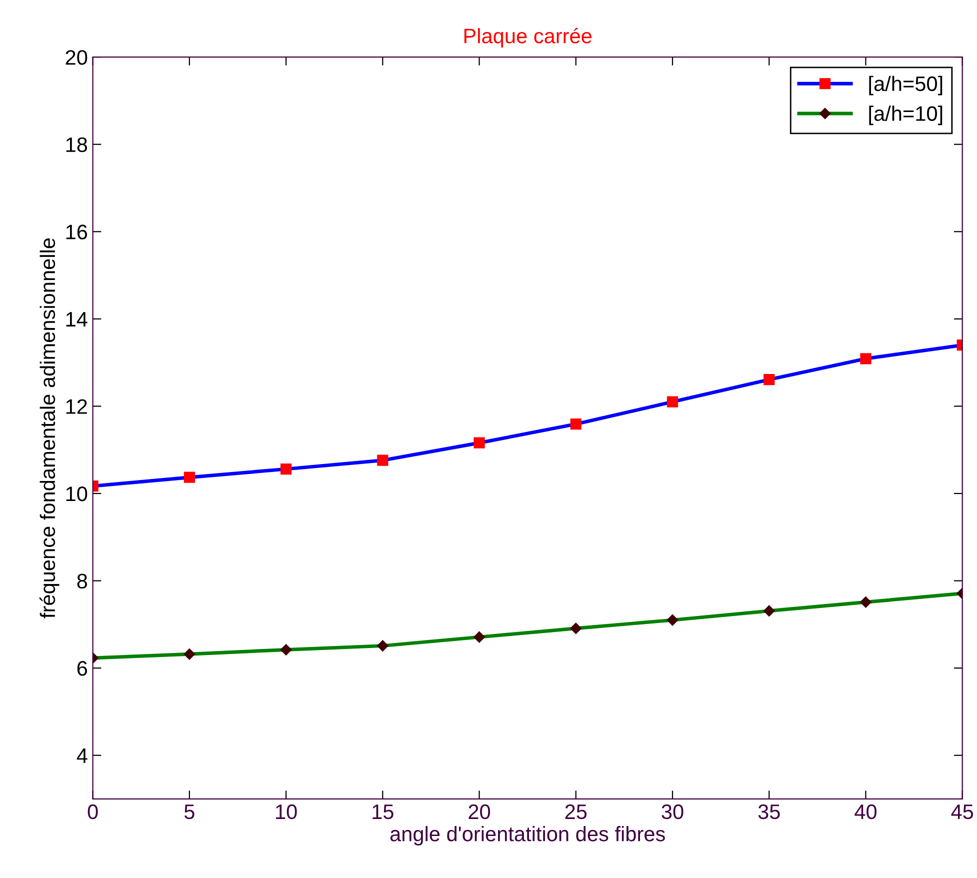 The width and height of the screenshot is (977, 878). Describe the element at coordinates (50, 428) in the screenshot. I see `y-axis-title: fréquence fondamentale adimensionnelle` at that location.